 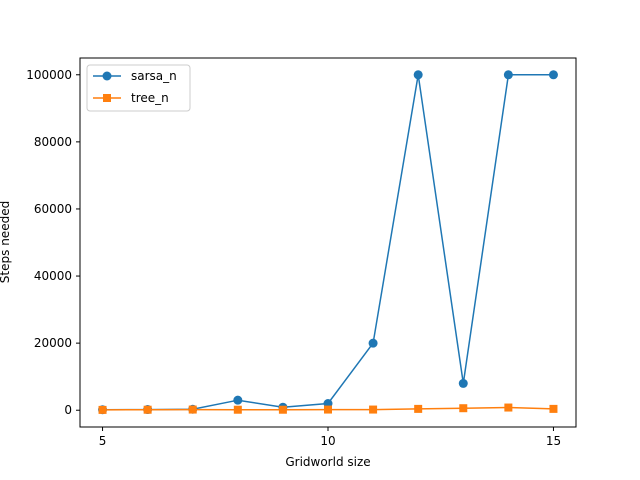 What do you see at coordinates (327, 462) in the screenshot?
I see `x-axis-label: Gridworld size` at bounding box center [327, 462].